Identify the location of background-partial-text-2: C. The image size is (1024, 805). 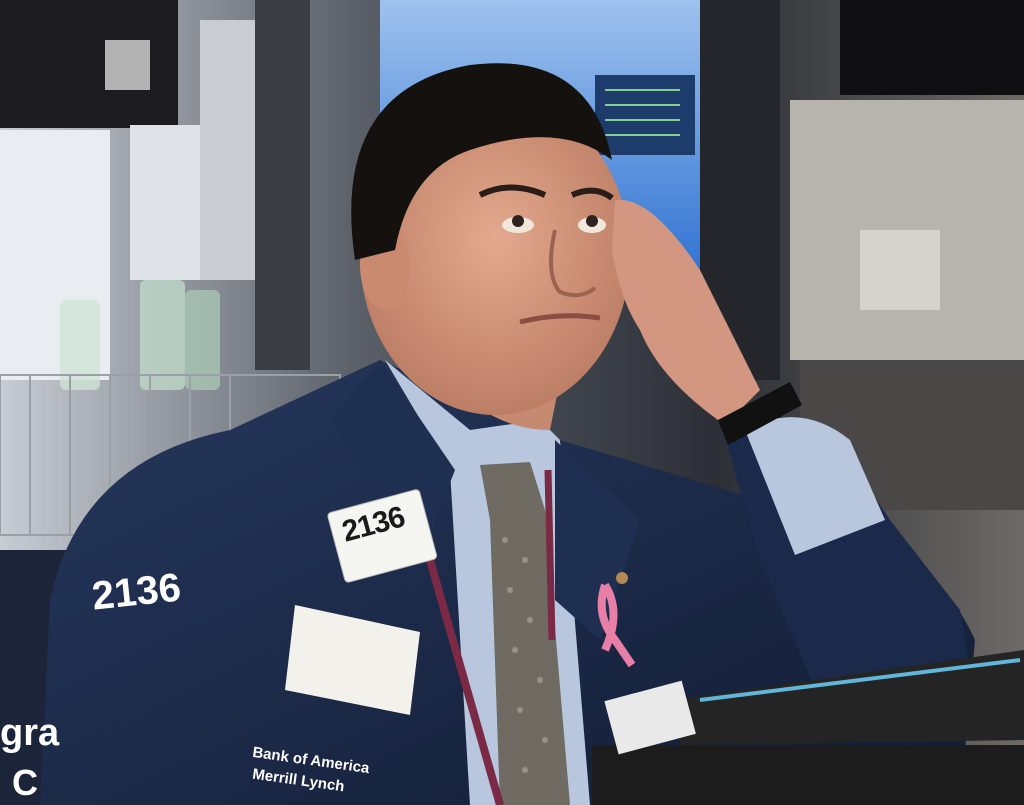
(25, 782).